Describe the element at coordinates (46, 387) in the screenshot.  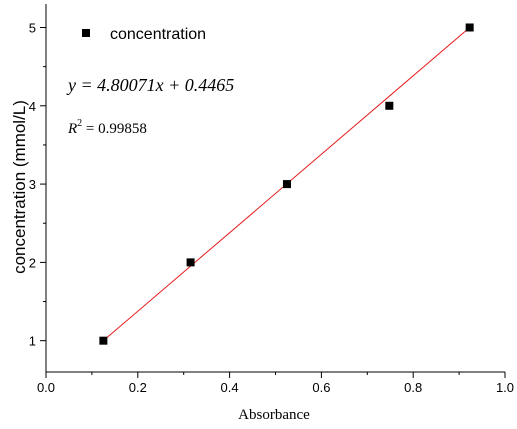
I see `x-tick-label: 0.0` at that location.